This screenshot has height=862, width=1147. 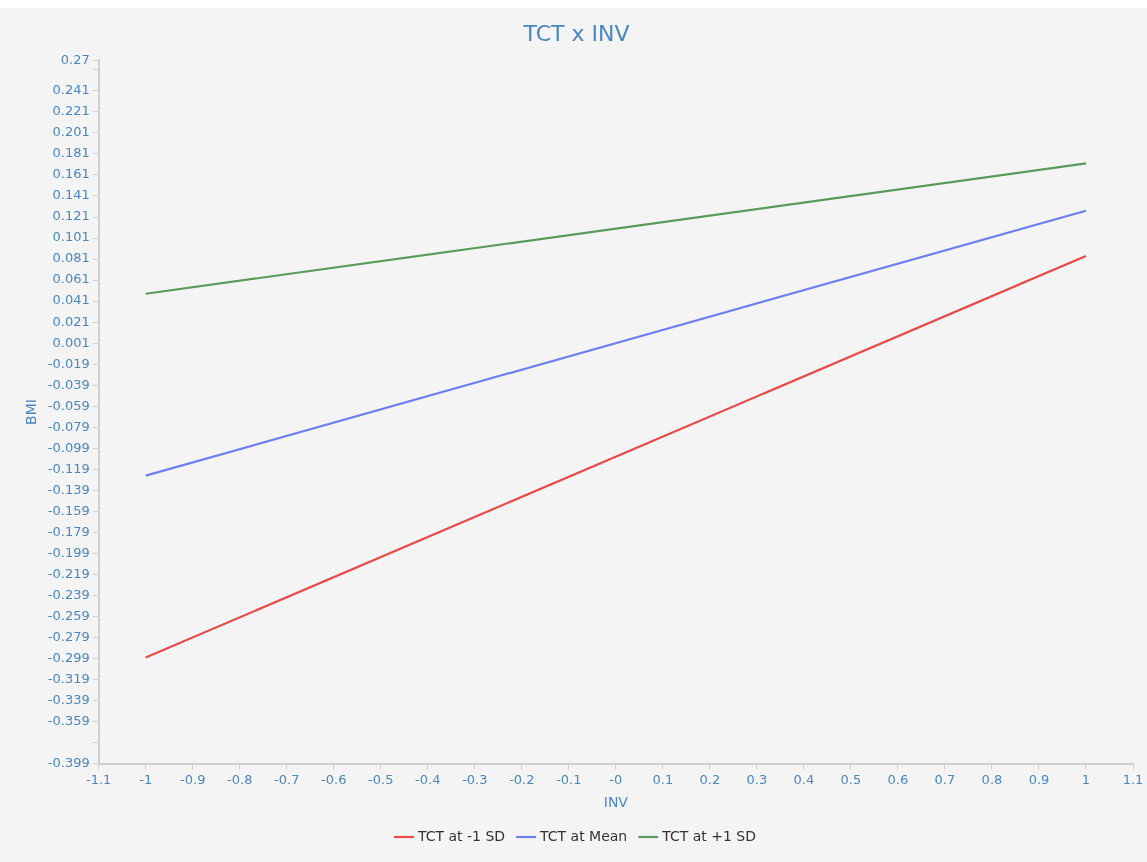 What do you see at coordinates (475, 779) in the screenshot?
I see `x-tick-label: -0.3` at bounding box center [475, 779].